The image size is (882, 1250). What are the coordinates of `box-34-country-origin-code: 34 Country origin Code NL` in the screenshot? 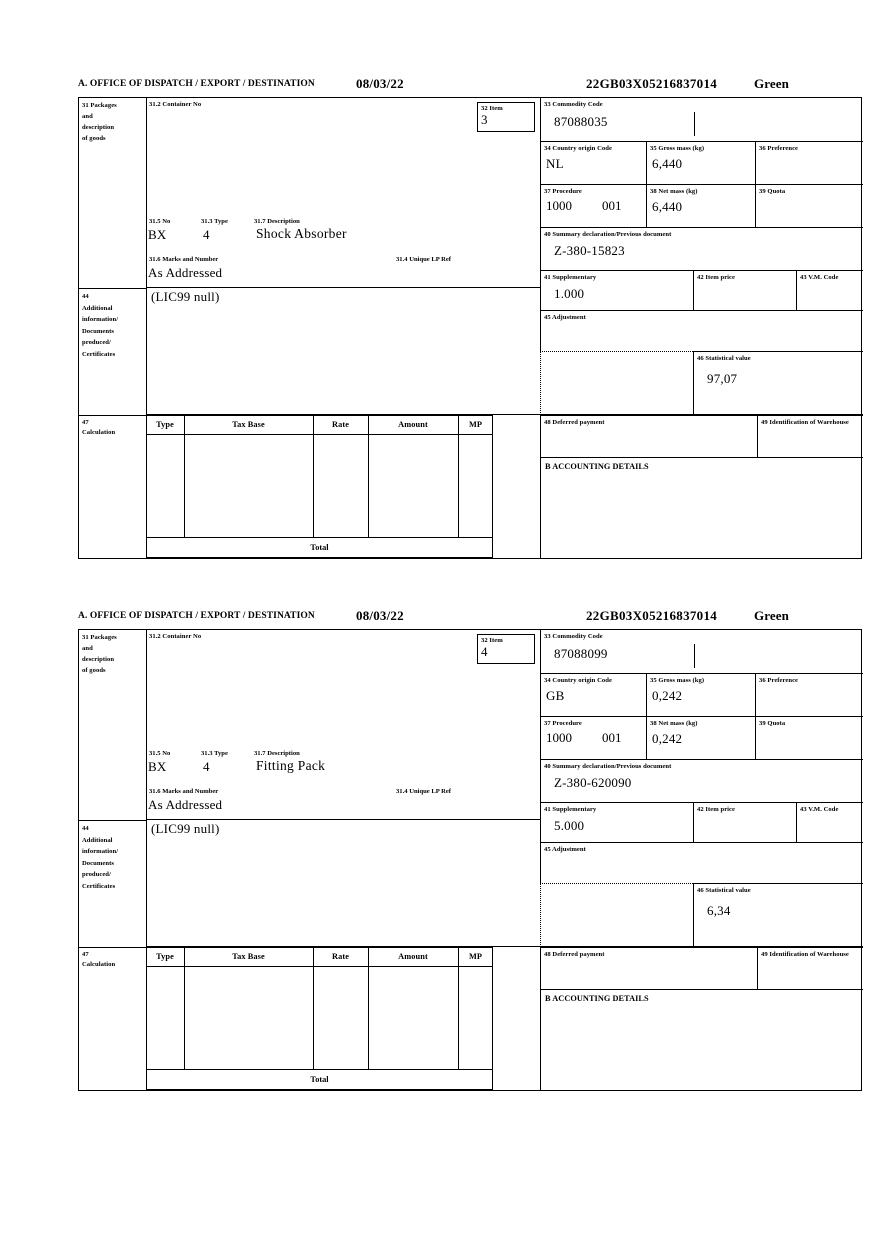 It's located at (593, 163).